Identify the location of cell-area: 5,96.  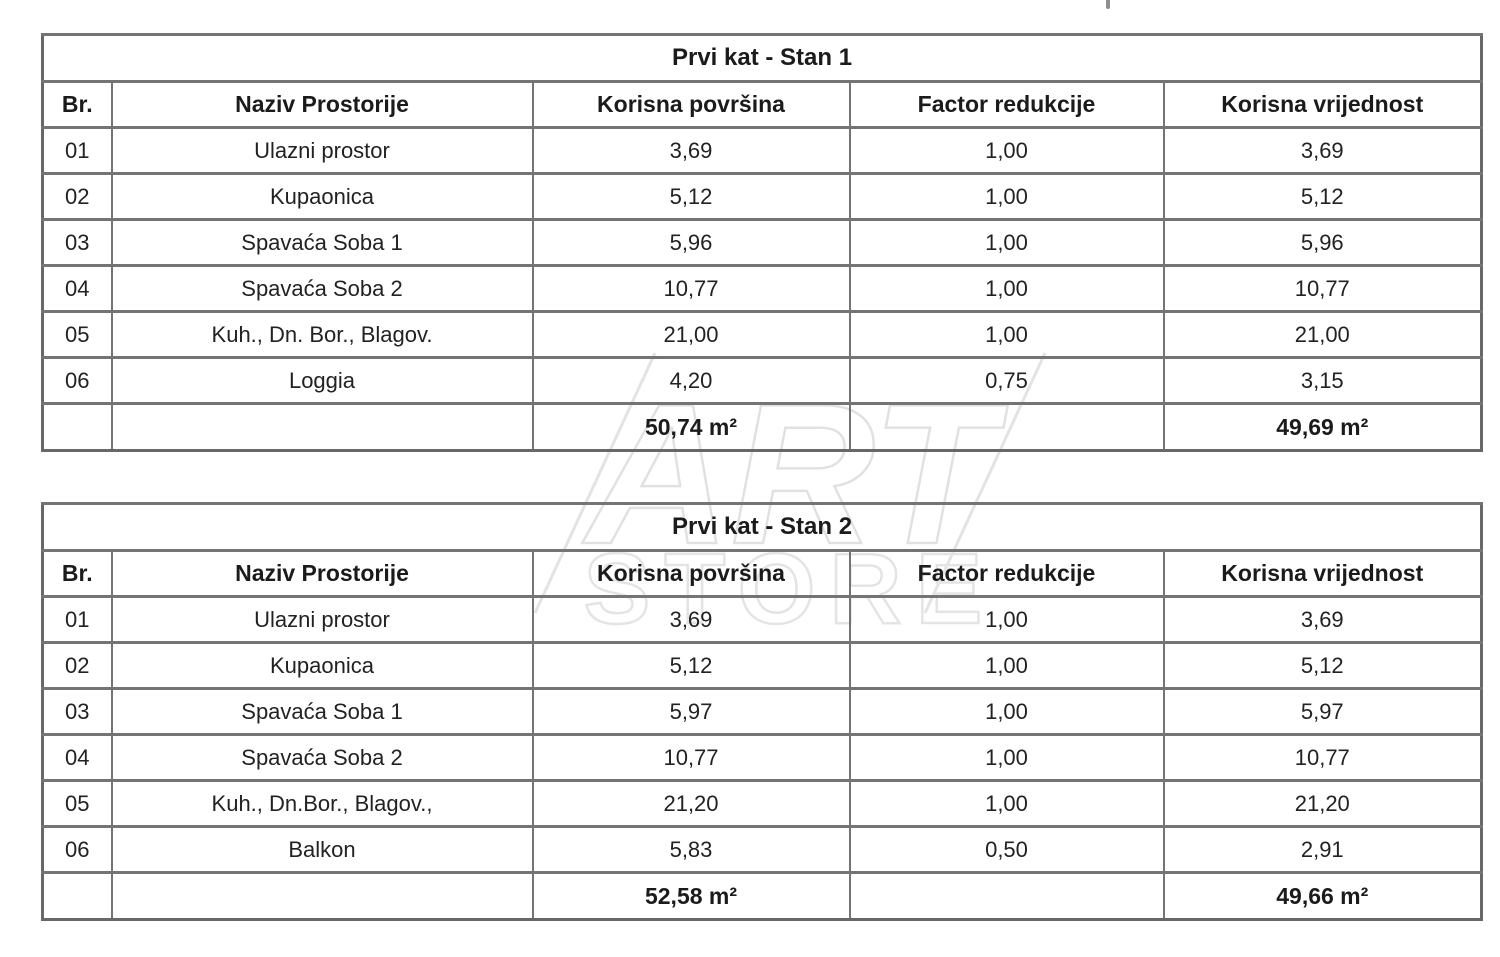
(691, 242).